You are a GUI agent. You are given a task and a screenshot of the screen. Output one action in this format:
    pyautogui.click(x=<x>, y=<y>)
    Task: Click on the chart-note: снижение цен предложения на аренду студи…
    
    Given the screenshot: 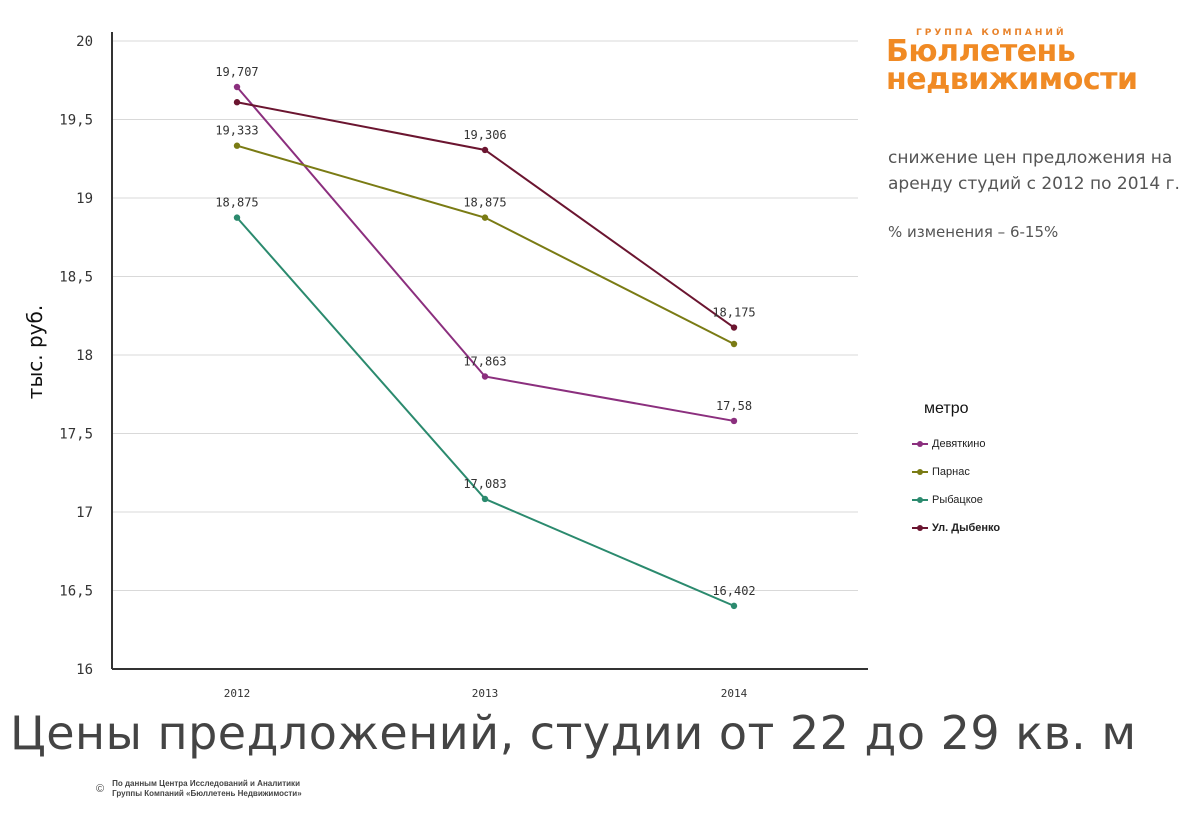 What is the action you would take?
    pyautogui.click(x=1034, y=171)
    